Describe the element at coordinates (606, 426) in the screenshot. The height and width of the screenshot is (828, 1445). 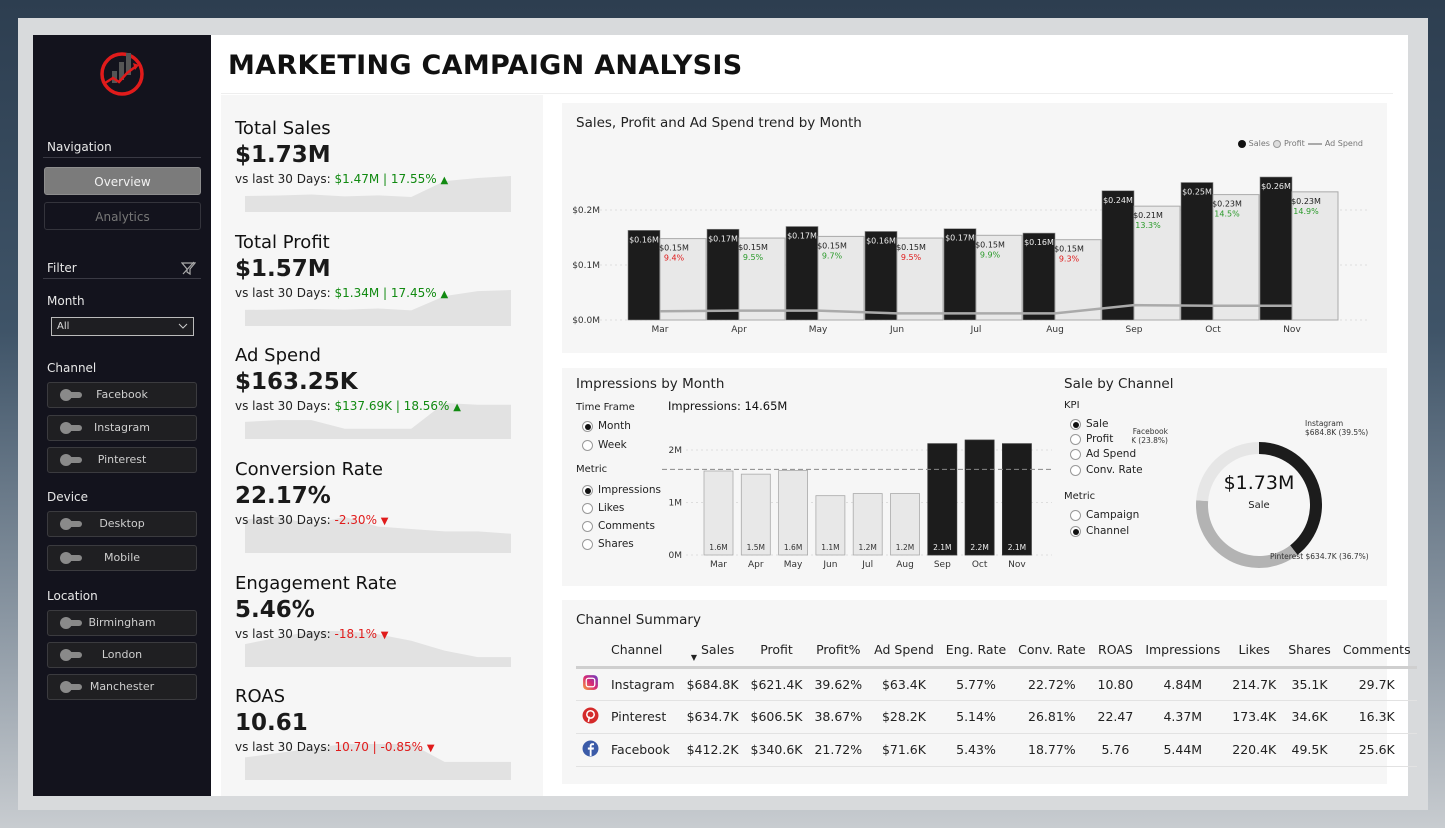
I see `radio-month: Month` at that location.